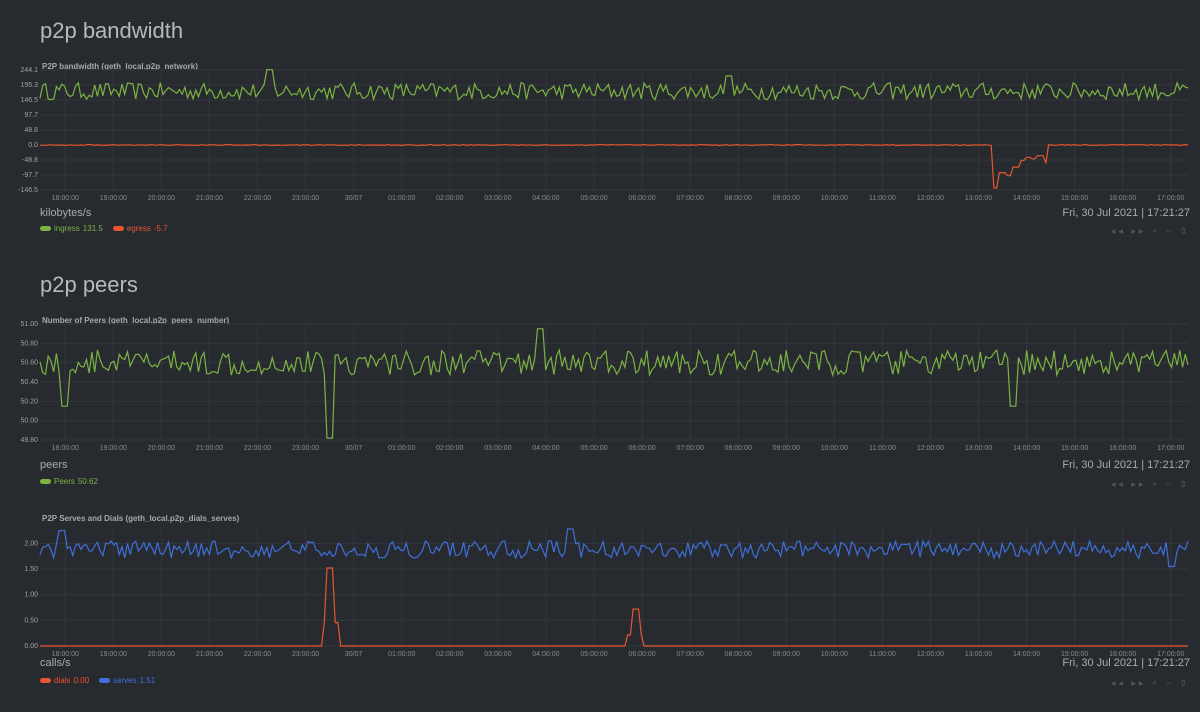  I want to click on units-label: peers, so click(54, 465).